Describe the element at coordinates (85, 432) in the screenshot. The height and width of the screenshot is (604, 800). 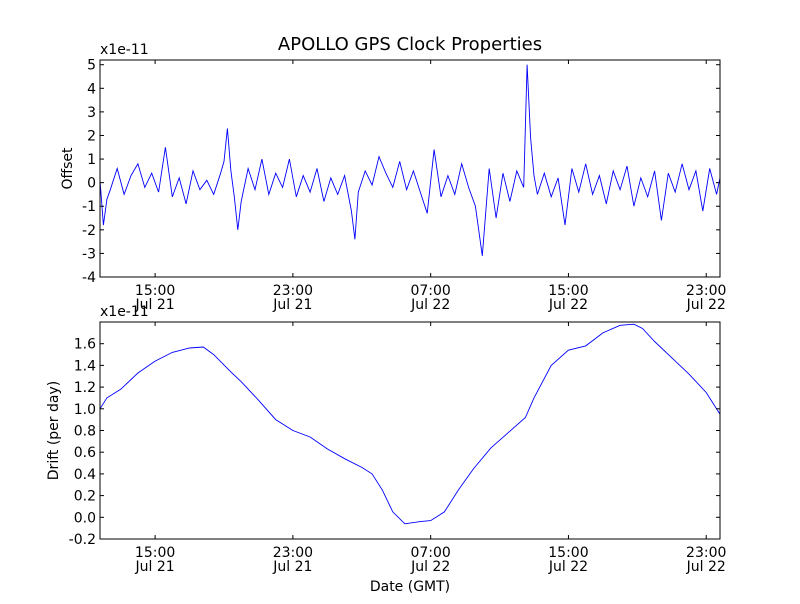
I see `drift-ytick-label: 0.8` at that location.